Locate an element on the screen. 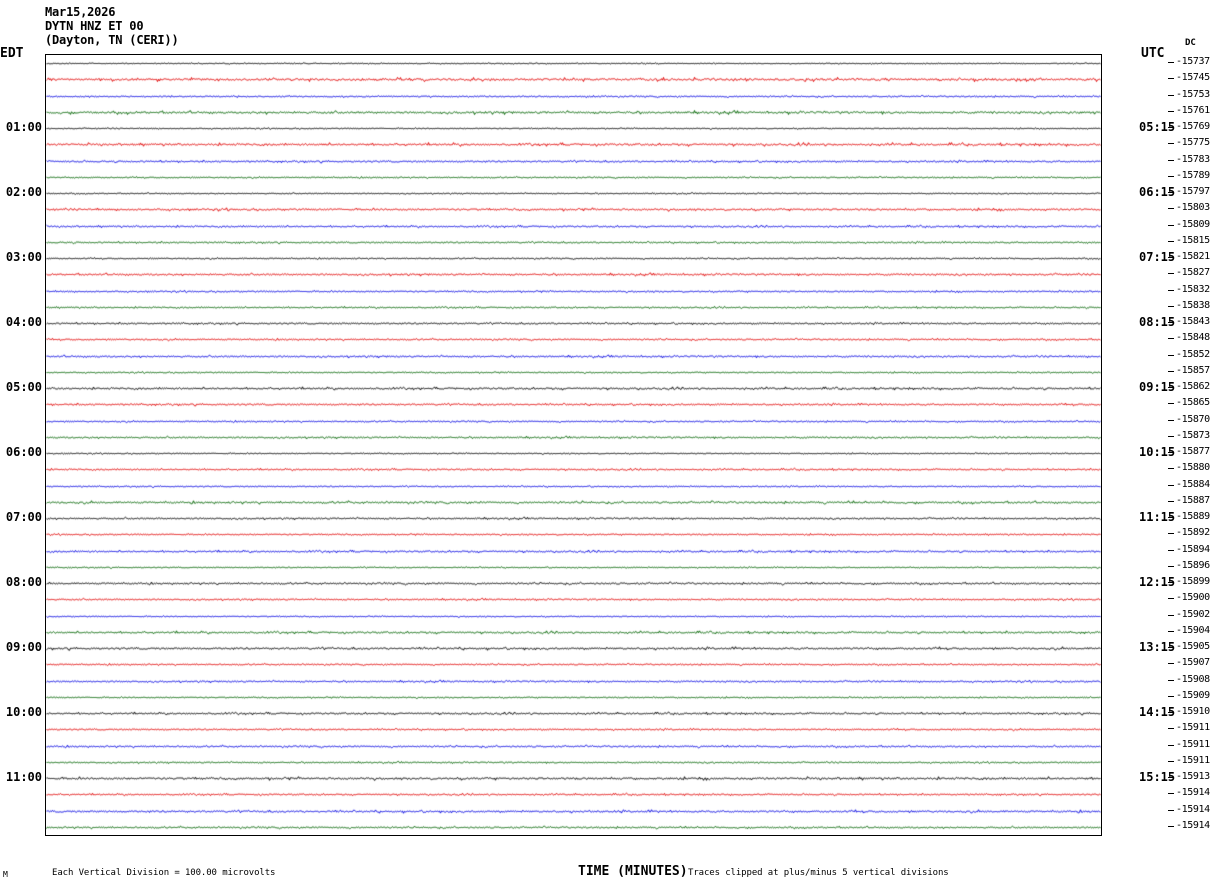 The height and width of the screenshot is (886, 1210). edt-hour-label: 08:00 is located at coordinates (23, 582).